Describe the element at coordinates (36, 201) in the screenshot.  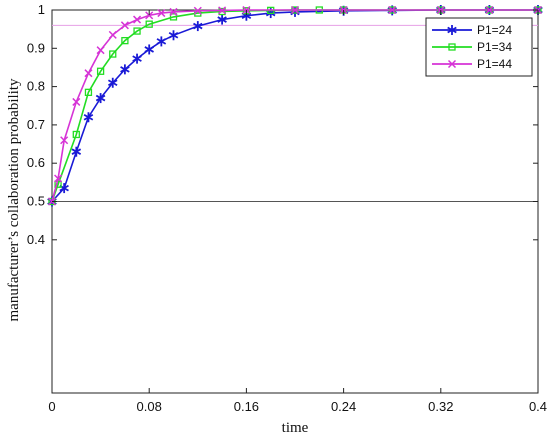
I see `y-tick-label: 0.5` at that location.